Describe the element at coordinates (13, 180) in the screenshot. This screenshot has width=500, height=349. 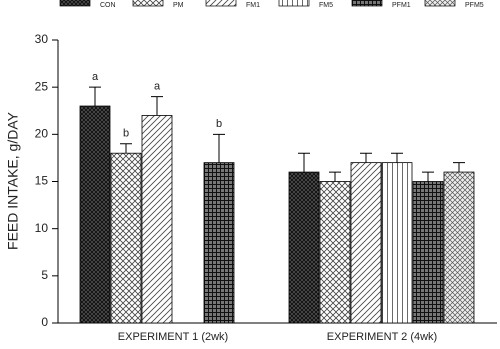
I see `y-axis-label: FEED INTAKE, g/DAY` at that location.